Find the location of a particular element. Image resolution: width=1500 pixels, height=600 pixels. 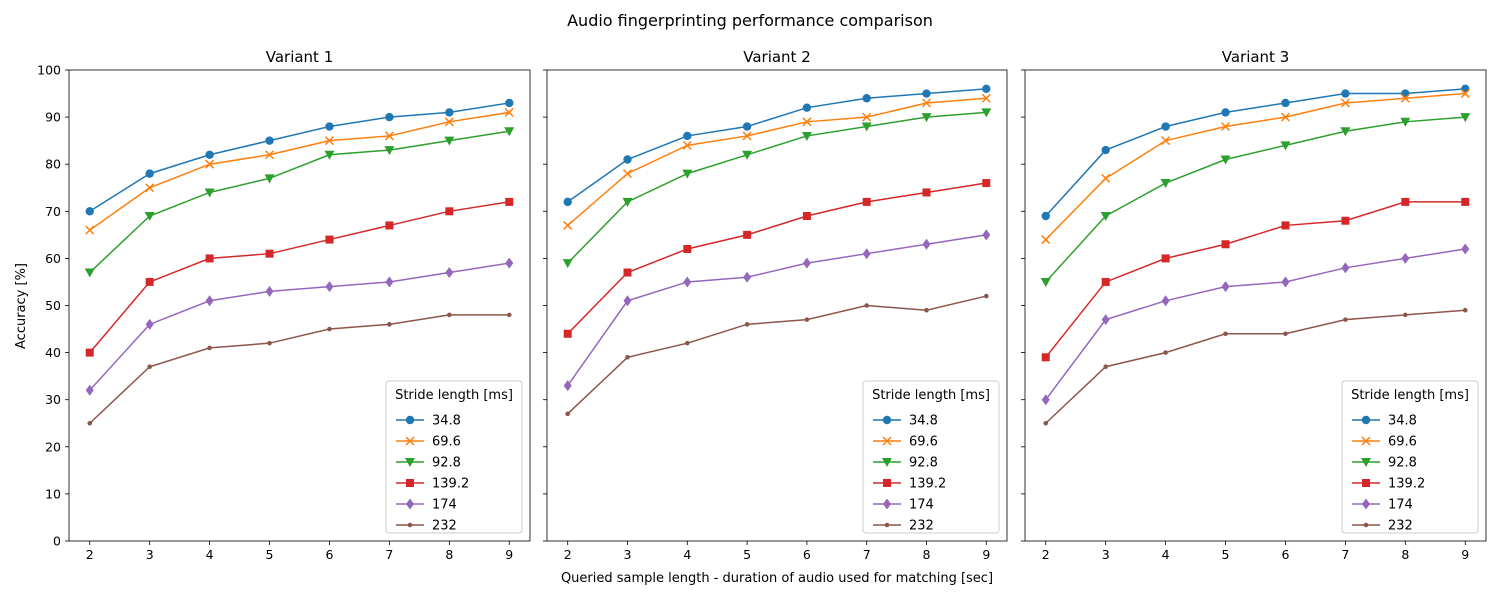

x-tick-label-2-3: 5 is located at coordinates (747, 554).